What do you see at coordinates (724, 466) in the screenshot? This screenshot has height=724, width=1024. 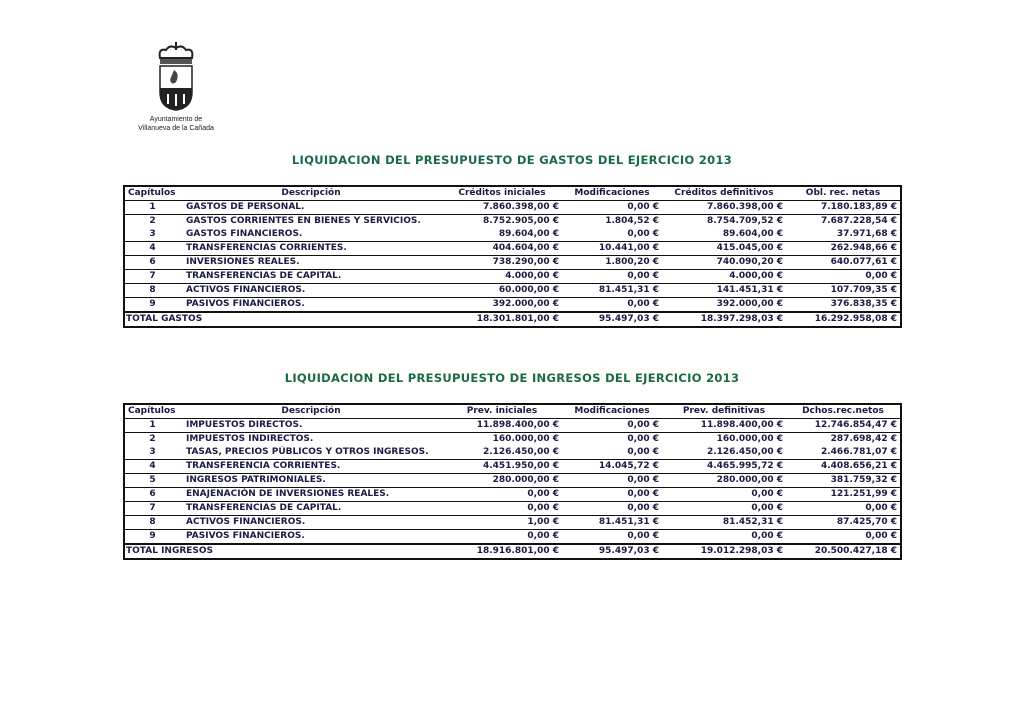 I see `amount-cell: 4.465.995,72 €` at bounding box center [724, 466].